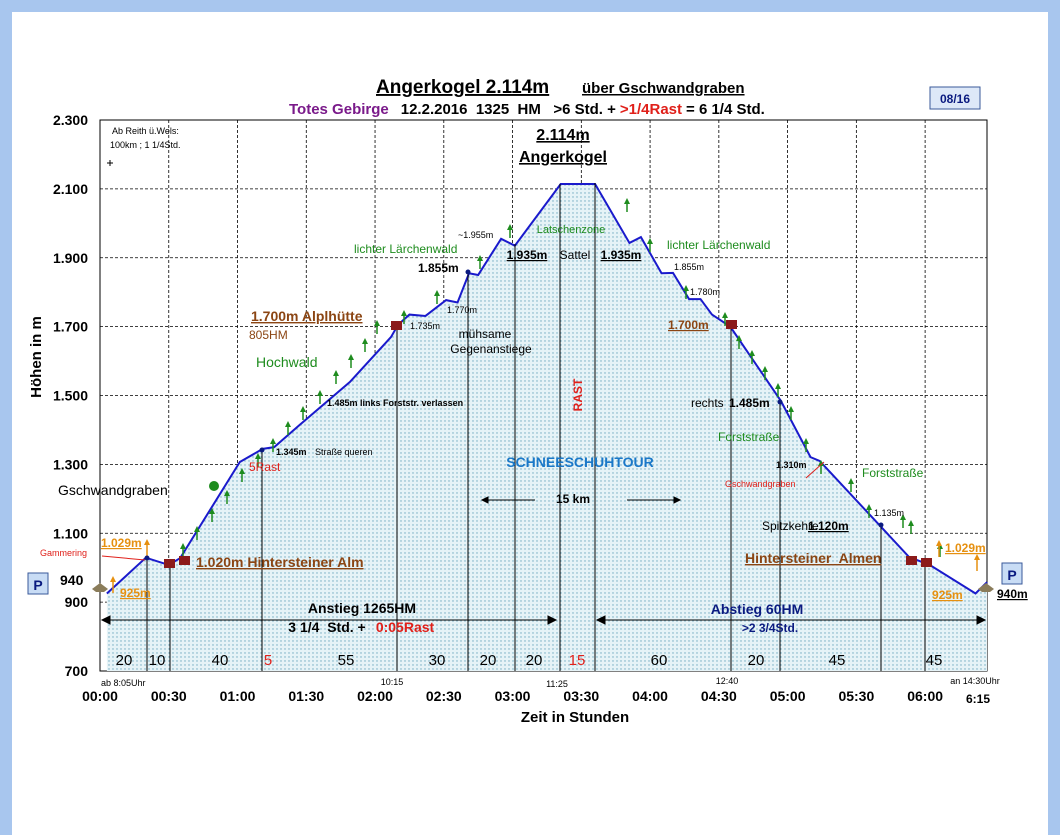  Describe the element at coordinates (856, 696) in the screenshot. I see `x-tick-label: 05:30` at that location.